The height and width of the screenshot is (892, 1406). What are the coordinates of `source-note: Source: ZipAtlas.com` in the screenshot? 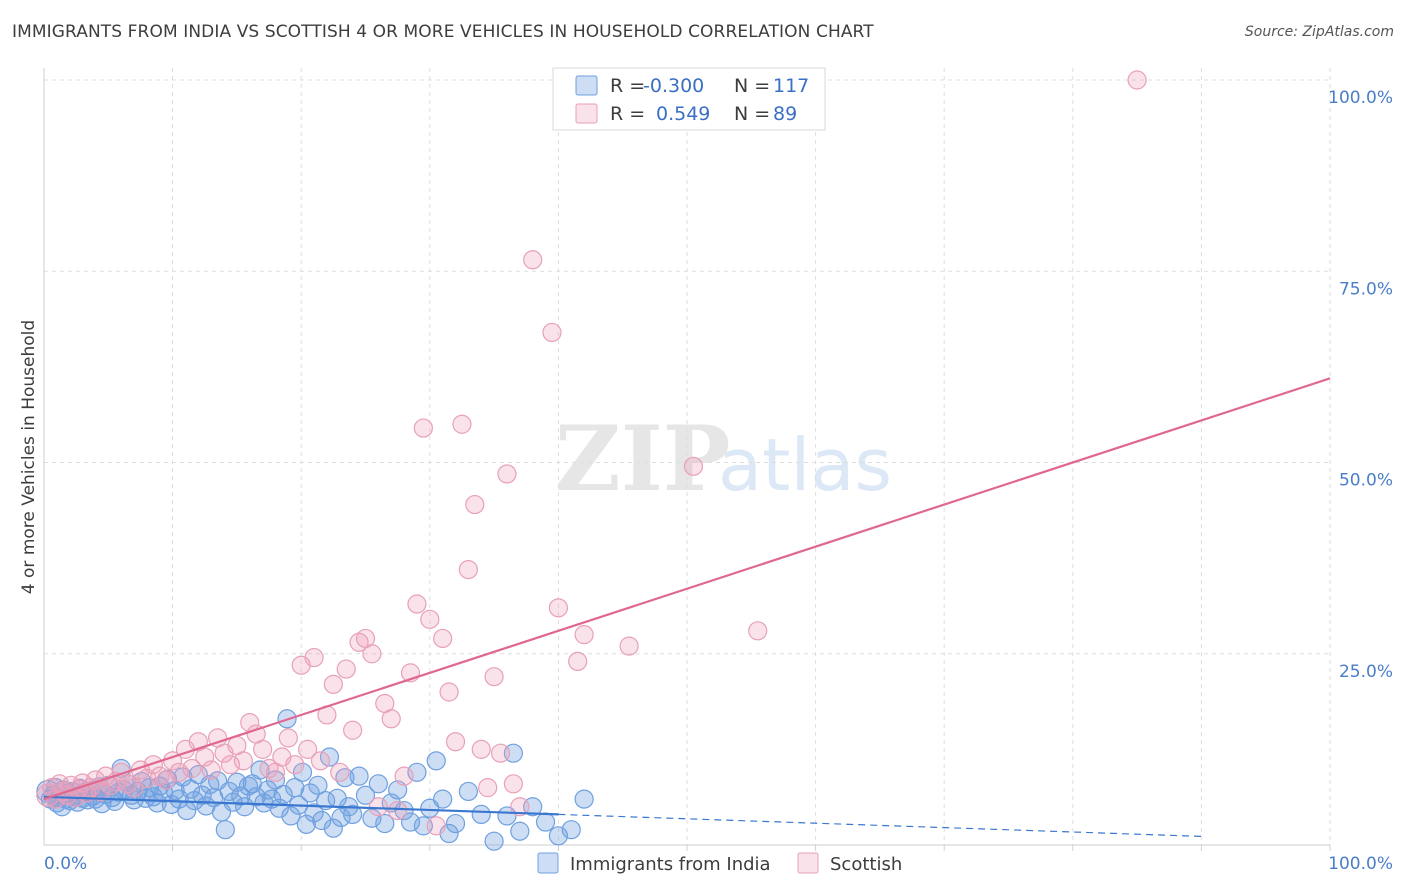 It's located at (1319, 32).